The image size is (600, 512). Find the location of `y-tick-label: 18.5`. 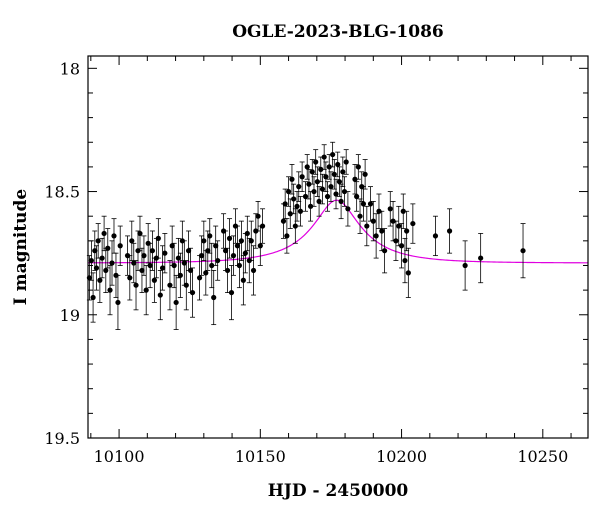

y-tick-label: 18.5 is located at coordinates (62, 192).